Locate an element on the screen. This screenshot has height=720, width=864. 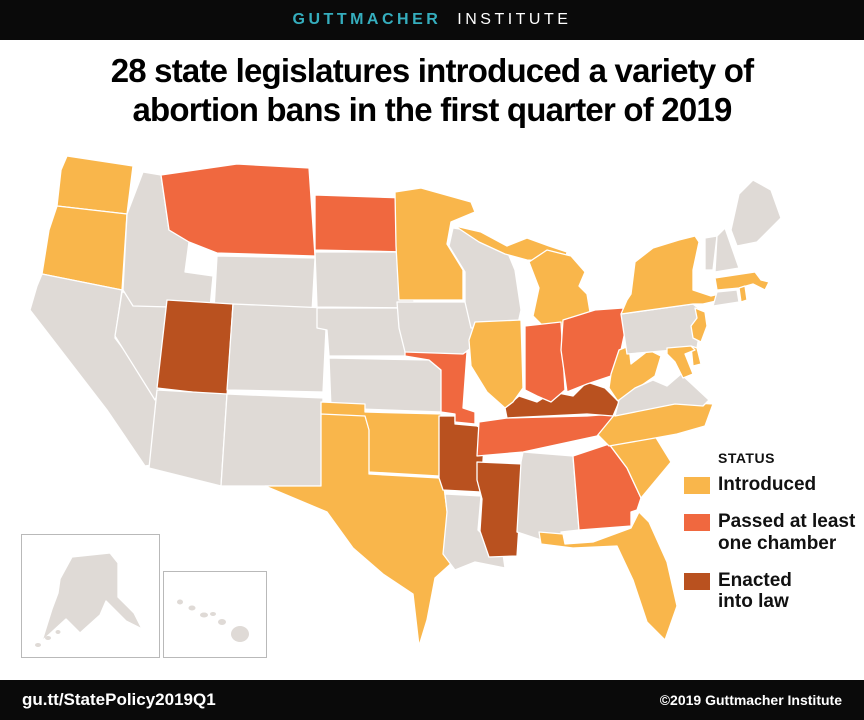
state-mo is located at coordinates (440, 387).